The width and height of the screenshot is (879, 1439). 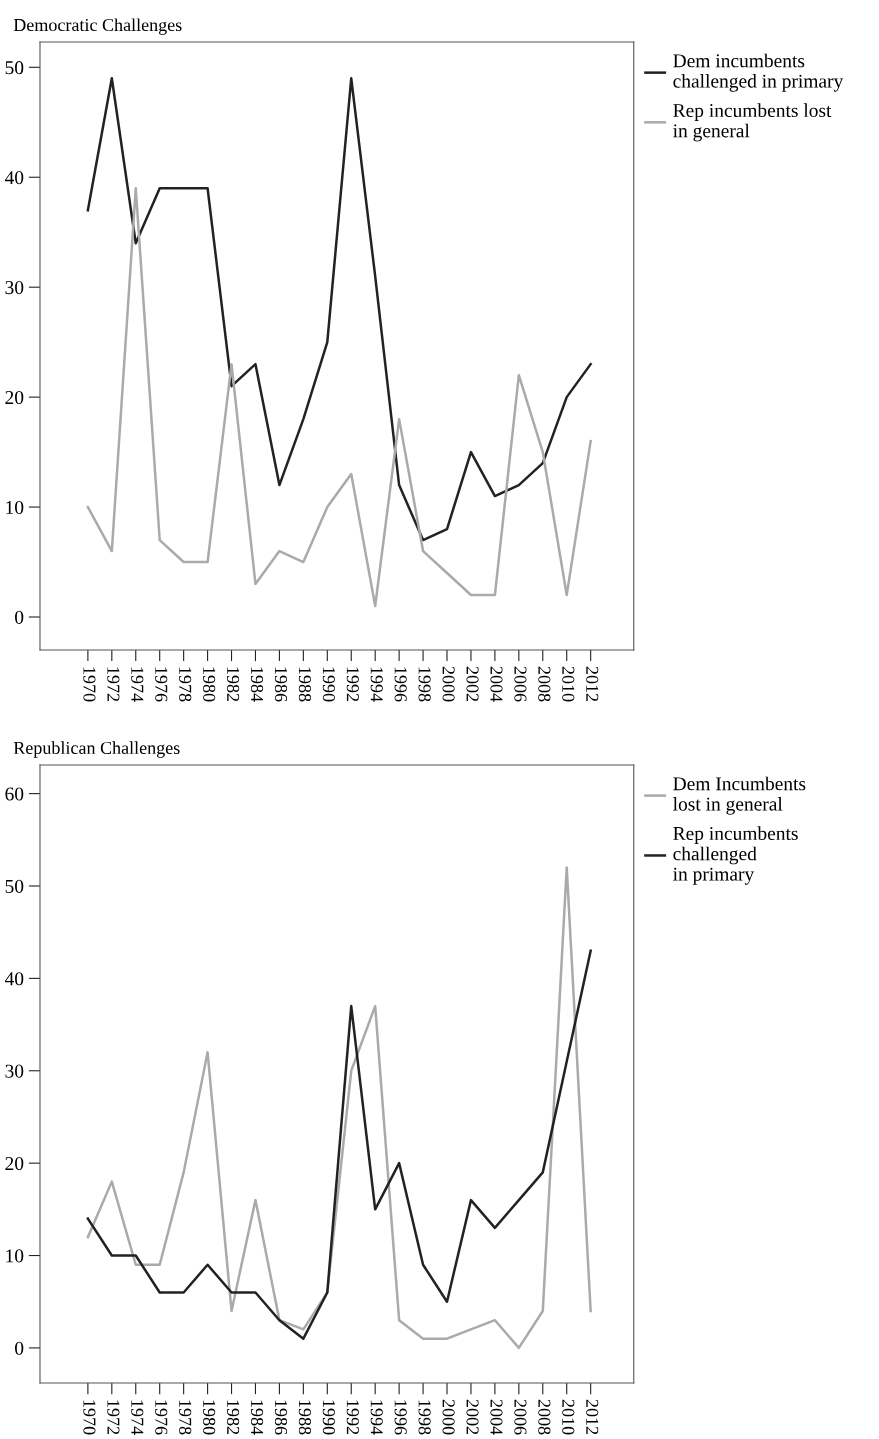 I want to click on legend-label: Dem Incumbents lost in general, so click(x=739, y=795).